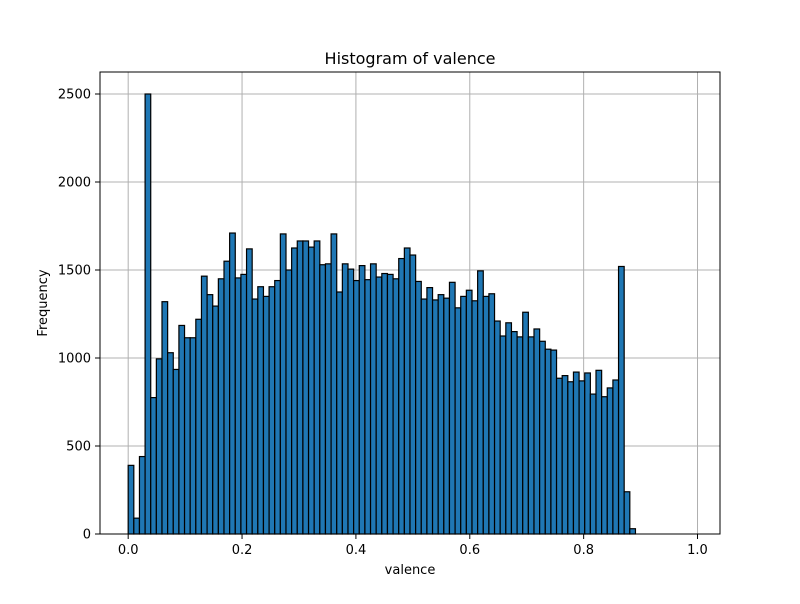  What do you see at coordinates (74, 95) in the screenshot?
I see `y-tick-label: 2500` at bounding box center [74, 95].